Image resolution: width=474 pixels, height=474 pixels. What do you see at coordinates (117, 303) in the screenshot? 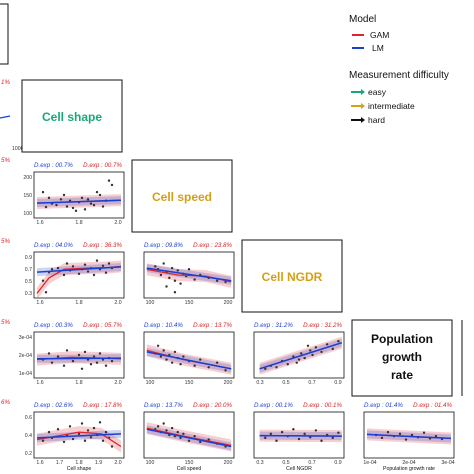
I see `x-tick-label: 2.0` at bounding box center [117, 303].